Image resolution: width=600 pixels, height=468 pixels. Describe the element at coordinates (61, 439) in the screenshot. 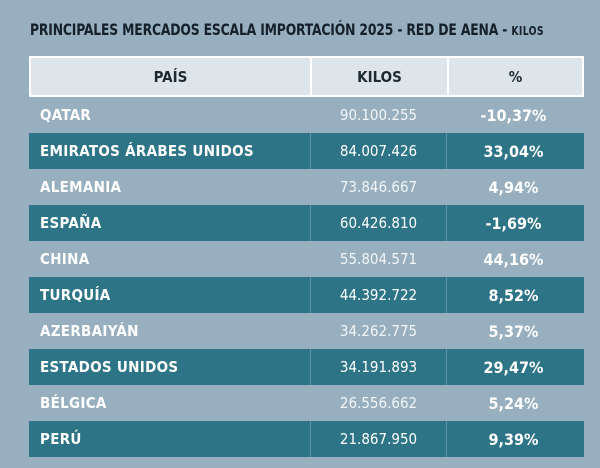

I see `row-country: PERÚ` at that location.